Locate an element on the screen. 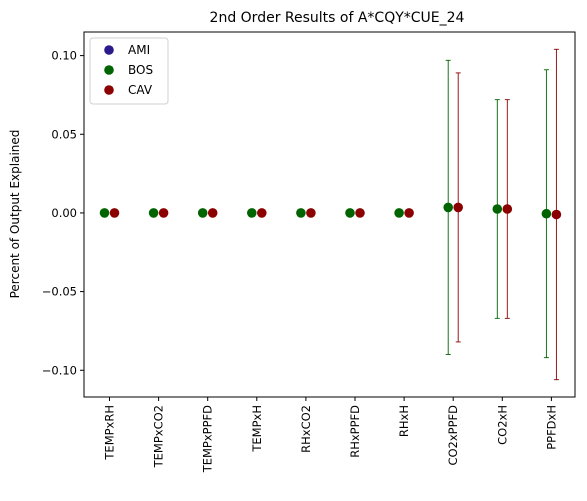  x-tick-label: RHxCO2 is located at coordinates (306, 429).